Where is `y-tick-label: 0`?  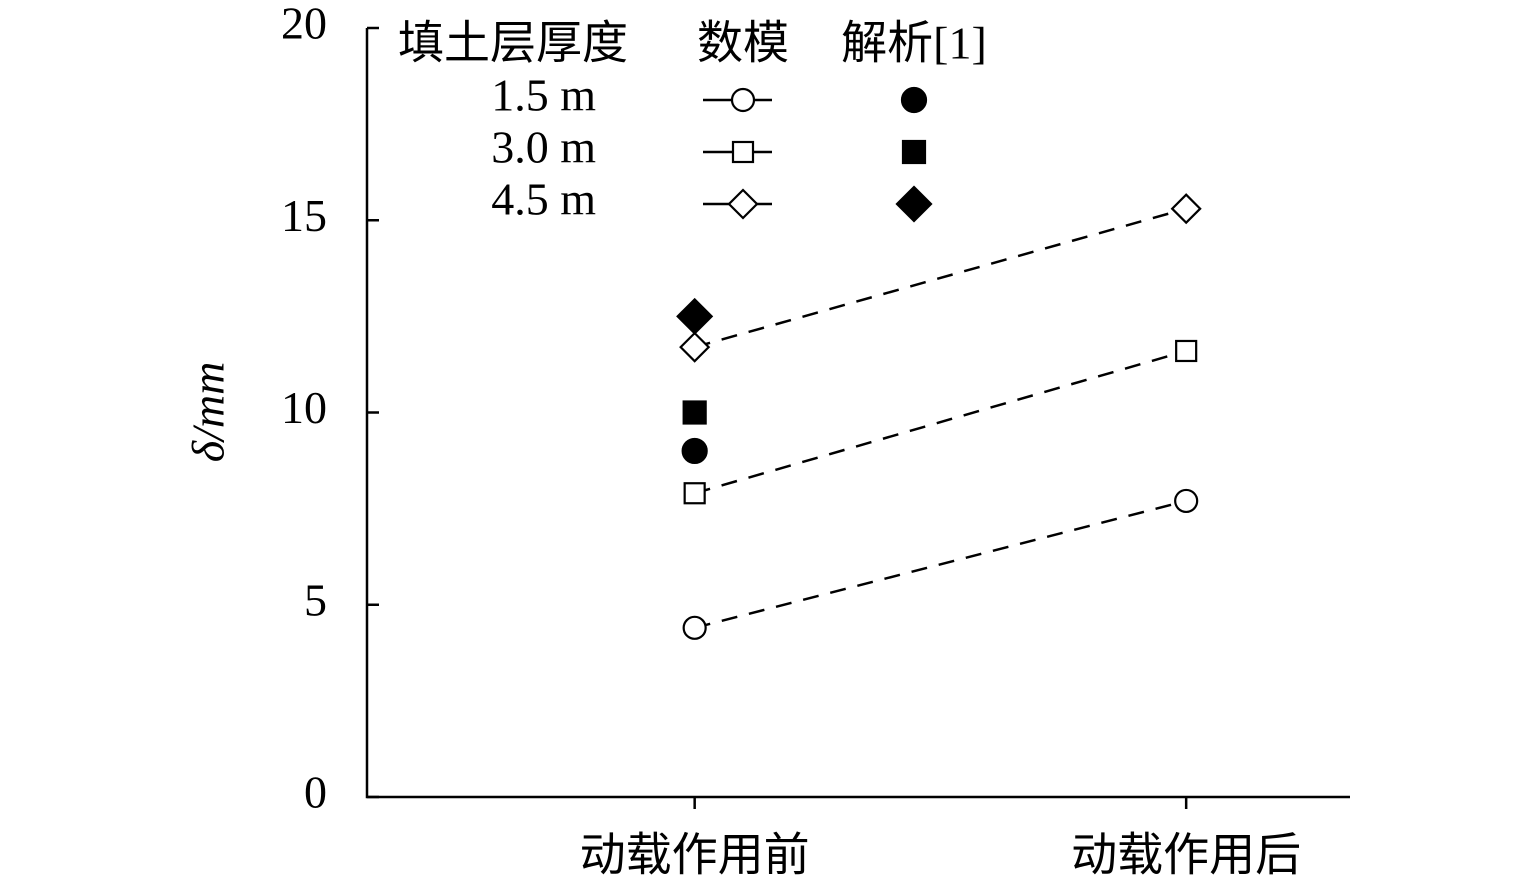
y-tick-label: 0 is located at coordinates (315, 792).